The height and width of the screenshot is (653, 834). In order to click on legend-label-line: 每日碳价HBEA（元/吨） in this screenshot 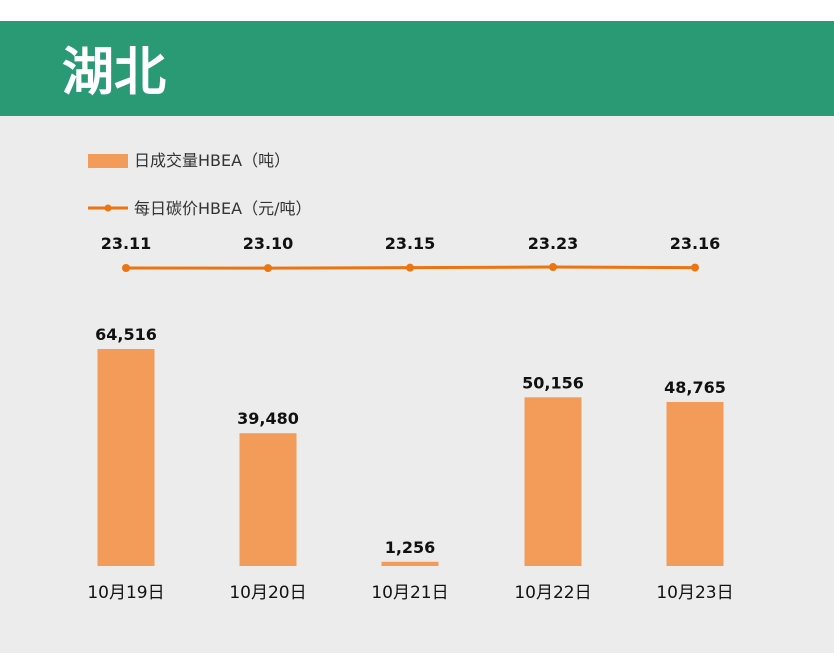, I will do `click(222, 208)`.